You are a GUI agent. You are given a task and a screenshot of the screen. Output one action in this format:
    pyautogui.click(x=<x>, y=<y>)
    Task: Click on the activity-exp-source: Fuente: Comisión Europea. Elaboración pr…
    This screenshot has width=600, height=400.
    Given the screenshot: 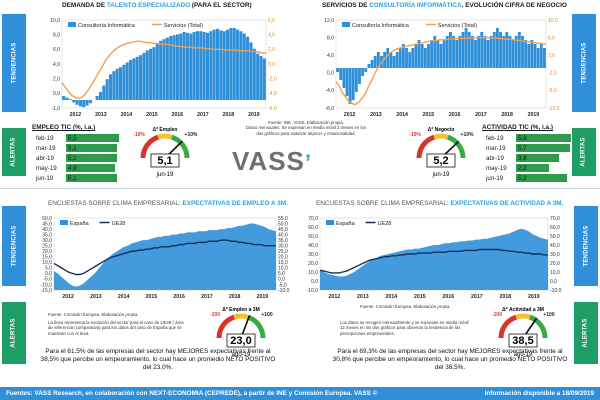 What is the action you would take?
    pyautogui.click(x=405, y=306)
    